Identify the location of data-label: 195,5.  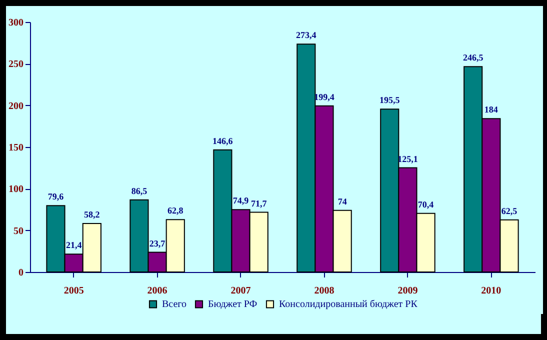
(389, 100).